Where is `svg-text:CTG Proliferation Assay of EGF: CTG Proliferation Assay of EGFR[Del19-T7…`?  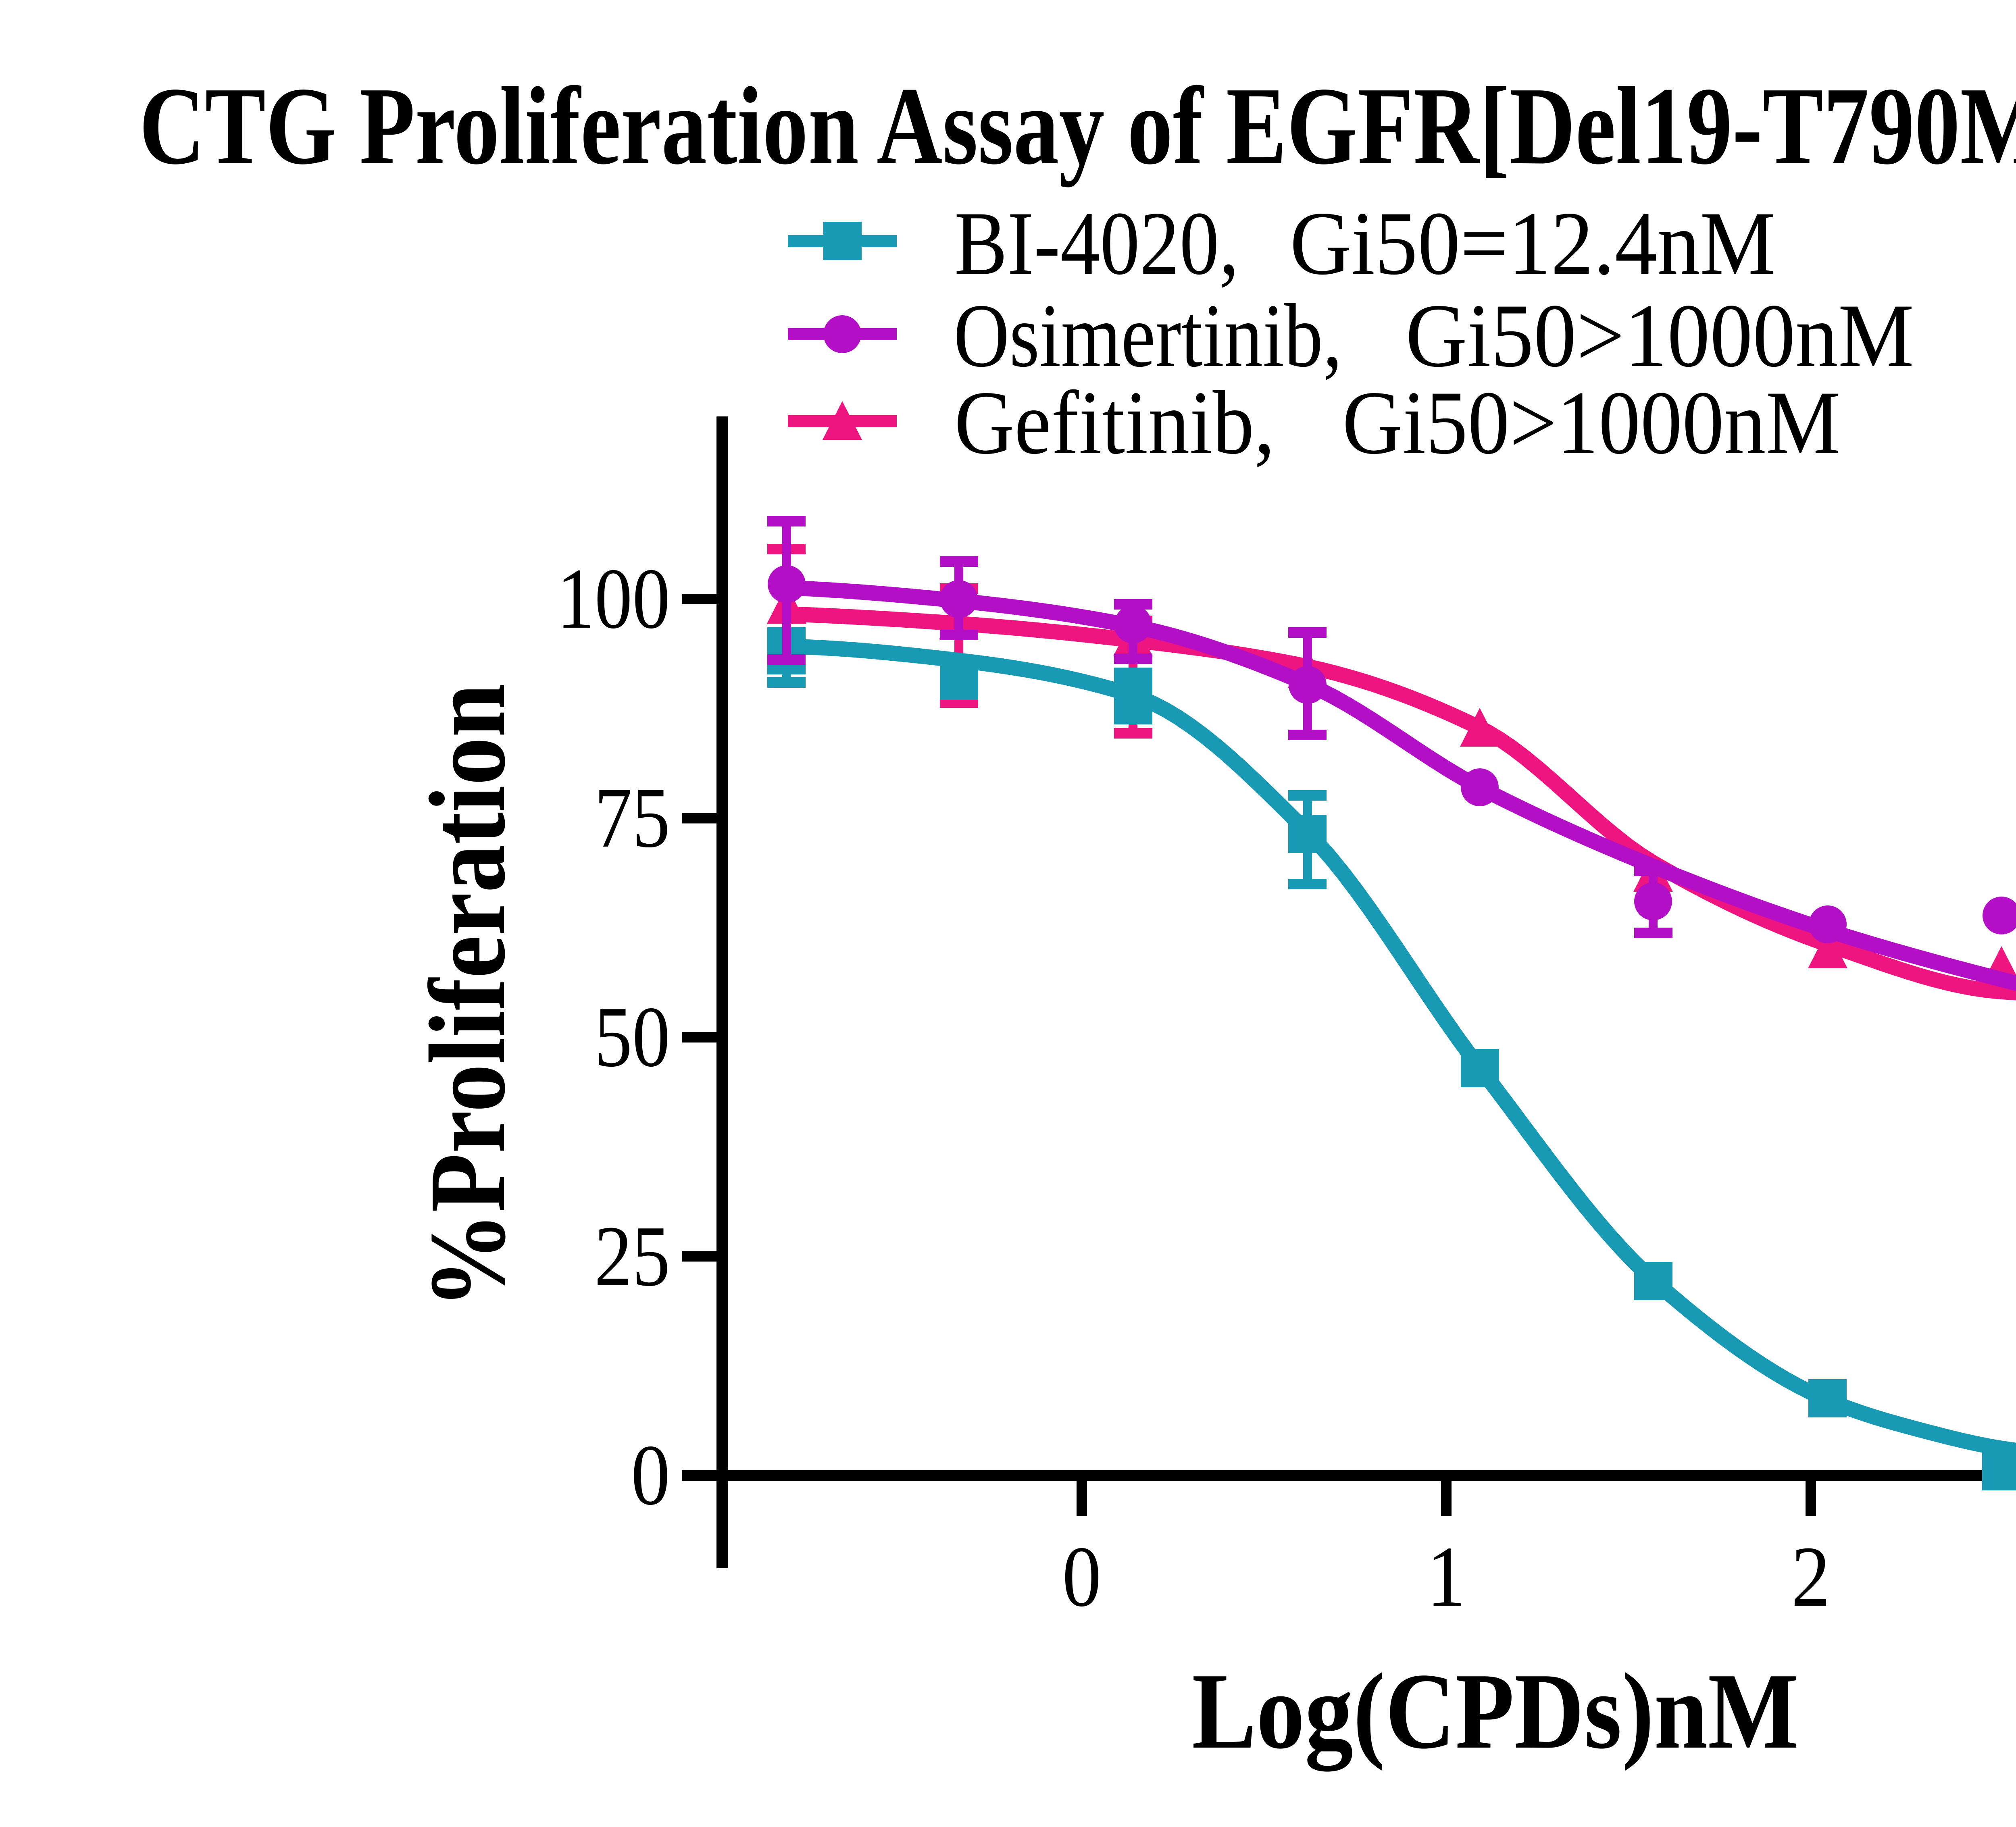
svg-text:CTG Proliferation Assay of EGF: CTG Proliferation Assay of EGFR[Del19-T7… is located at coordinates (1077, 125).